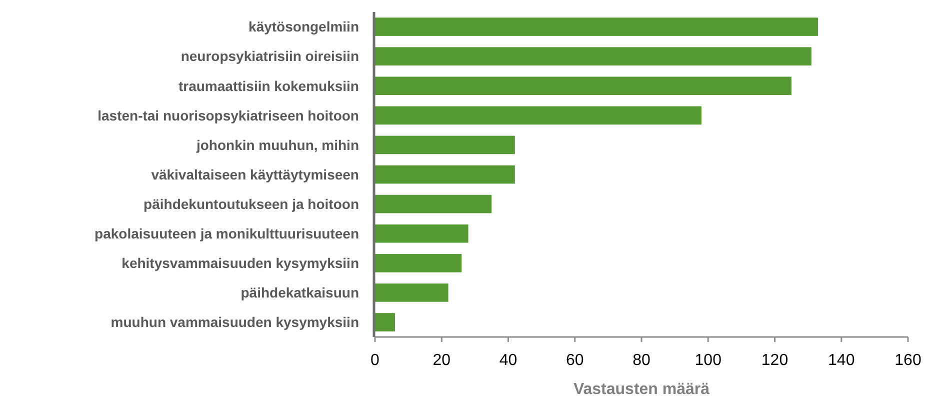 Image resolution: width=933 pixels, height=402 pixels. What do you see at coordinates (441, 360) in the screenshot?
I see `x-tick-label: 20` at bounding box center [441, 360].